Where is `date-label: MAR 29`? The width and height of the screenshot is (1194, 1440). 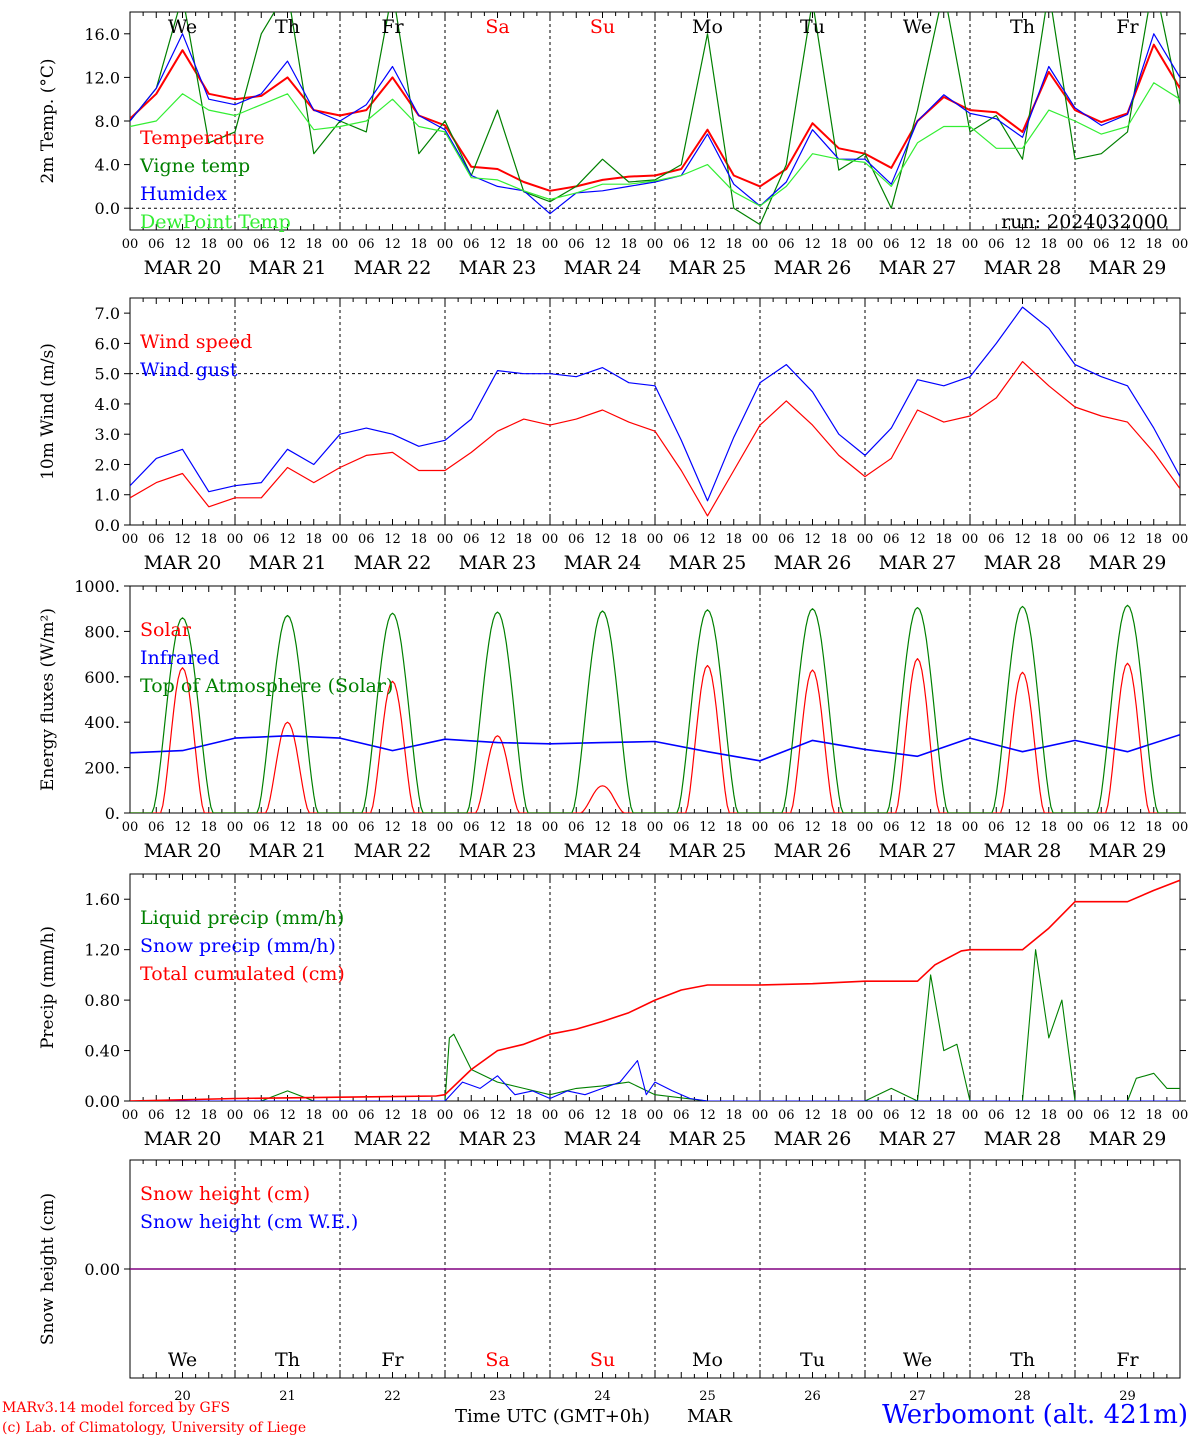 date-label: MAR 29 is located at coordinates (1128, 268).